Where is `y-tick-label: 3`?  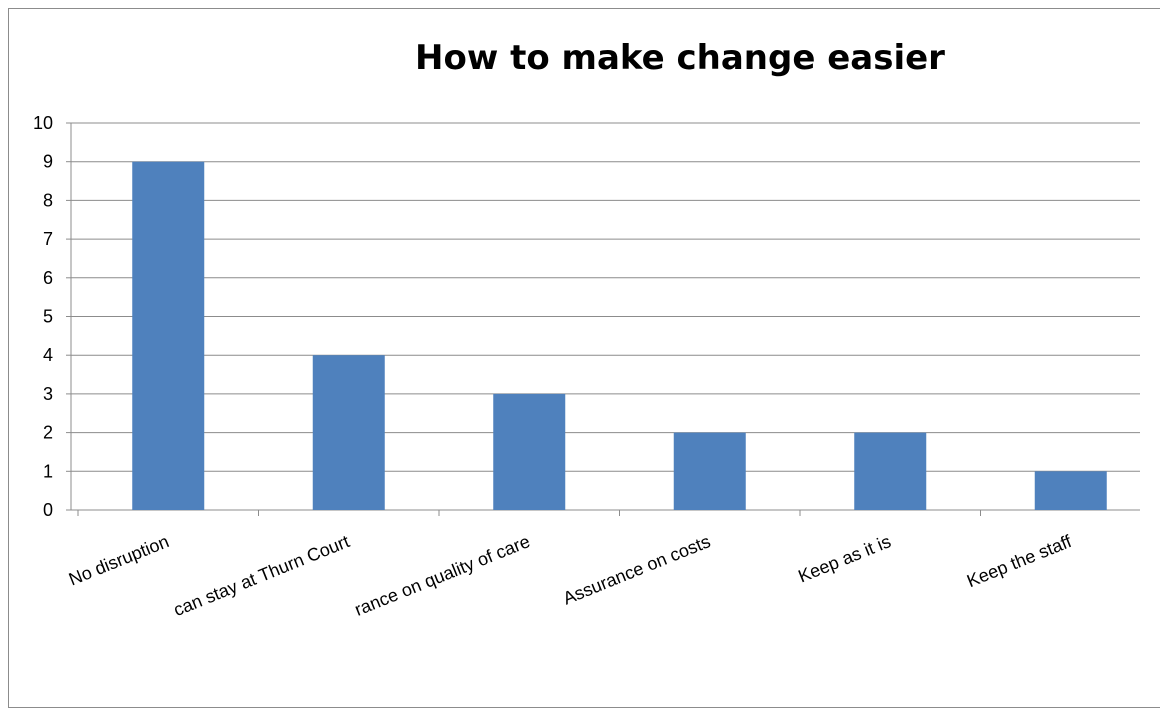 y-tick-label: 3 is located at coordinates (48, 394).